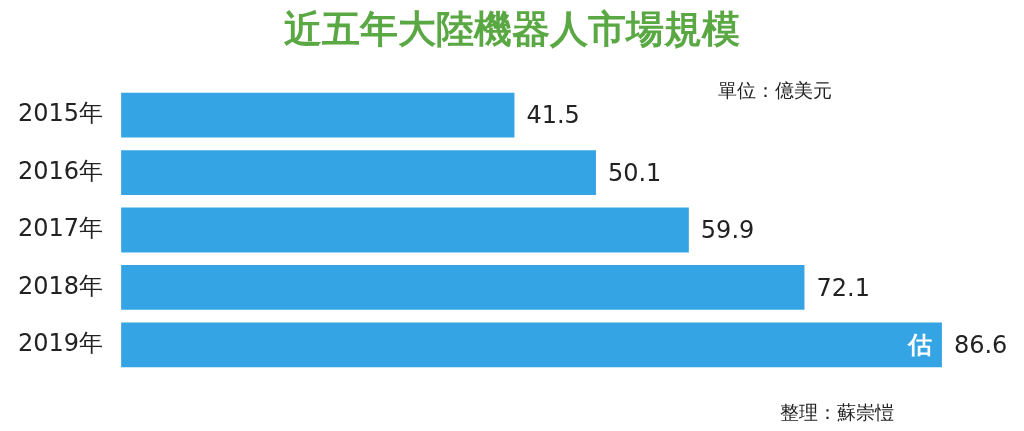 The height and width of the screenshot is (431, 1024). I want to click on data-label: 41.5, so click(553, 115).